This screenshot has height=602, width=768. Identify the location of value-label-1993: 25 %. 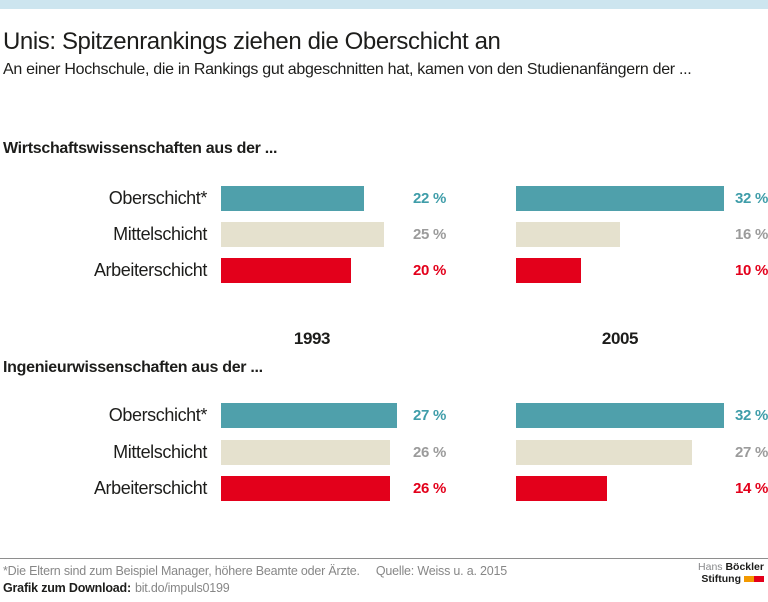
(429, 234).